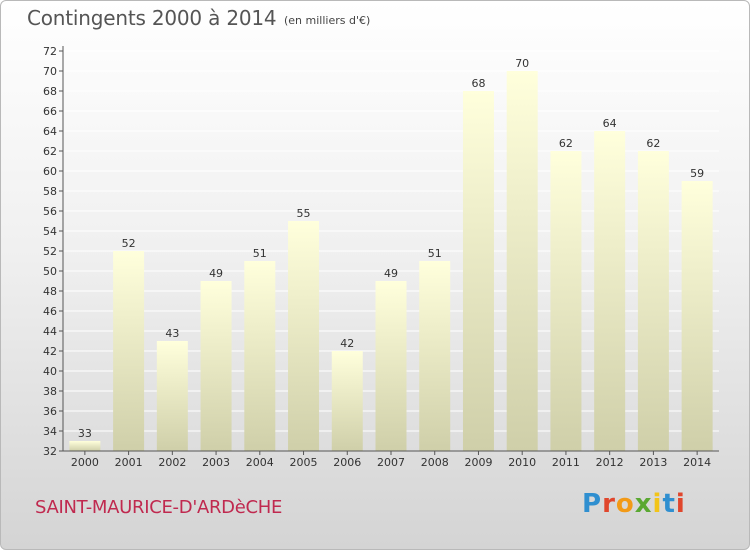 This screenshot has height=550, width=750. Describe the element at coordinates (669, 504) in the screenshot. I see `logo-letter: t` at that location.